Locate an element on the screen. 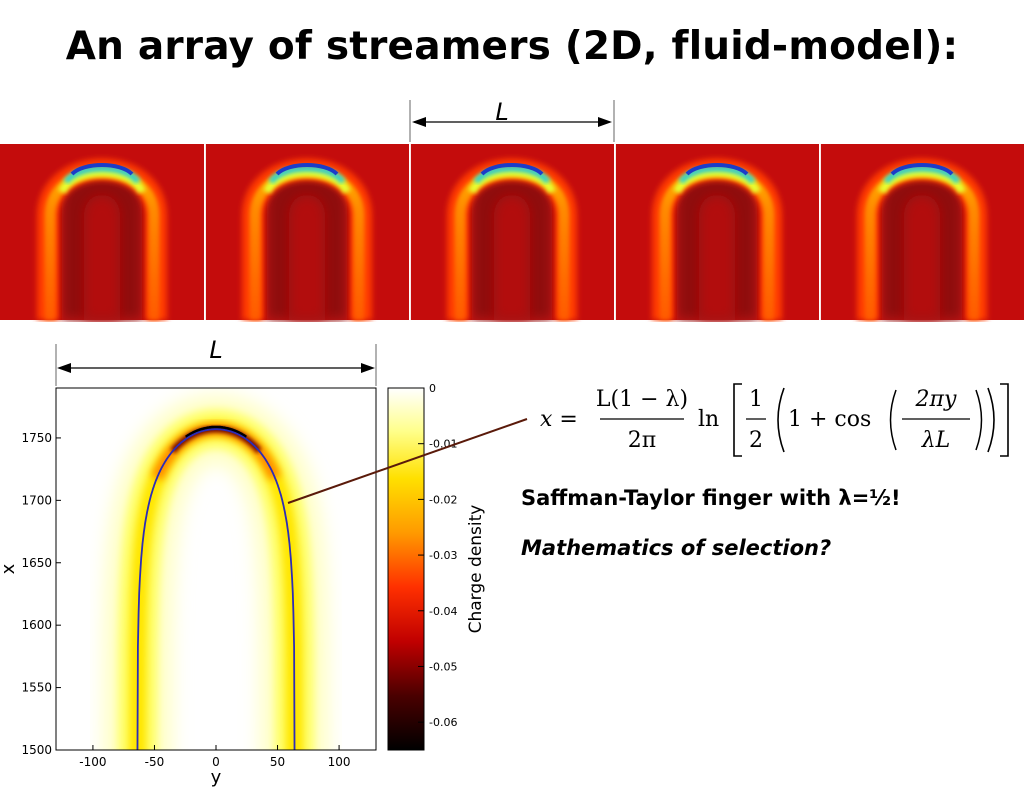  colorbar is located at coordinates (406, 569).